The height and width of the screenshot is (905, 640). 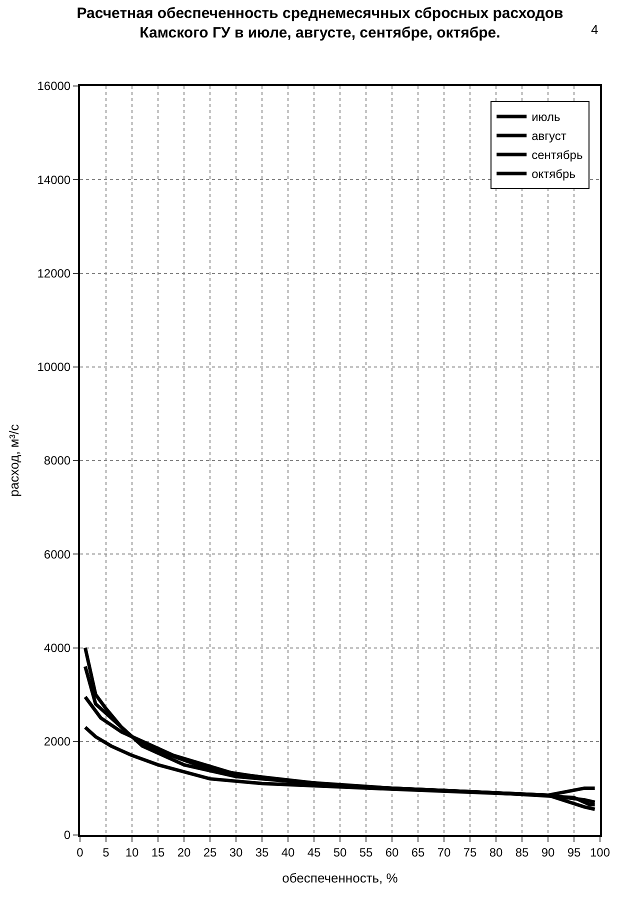 What do you see at coordinates (522, 852) in the screenshot?
I see `x-tick-label: 85` at bounding box center [522, 852].